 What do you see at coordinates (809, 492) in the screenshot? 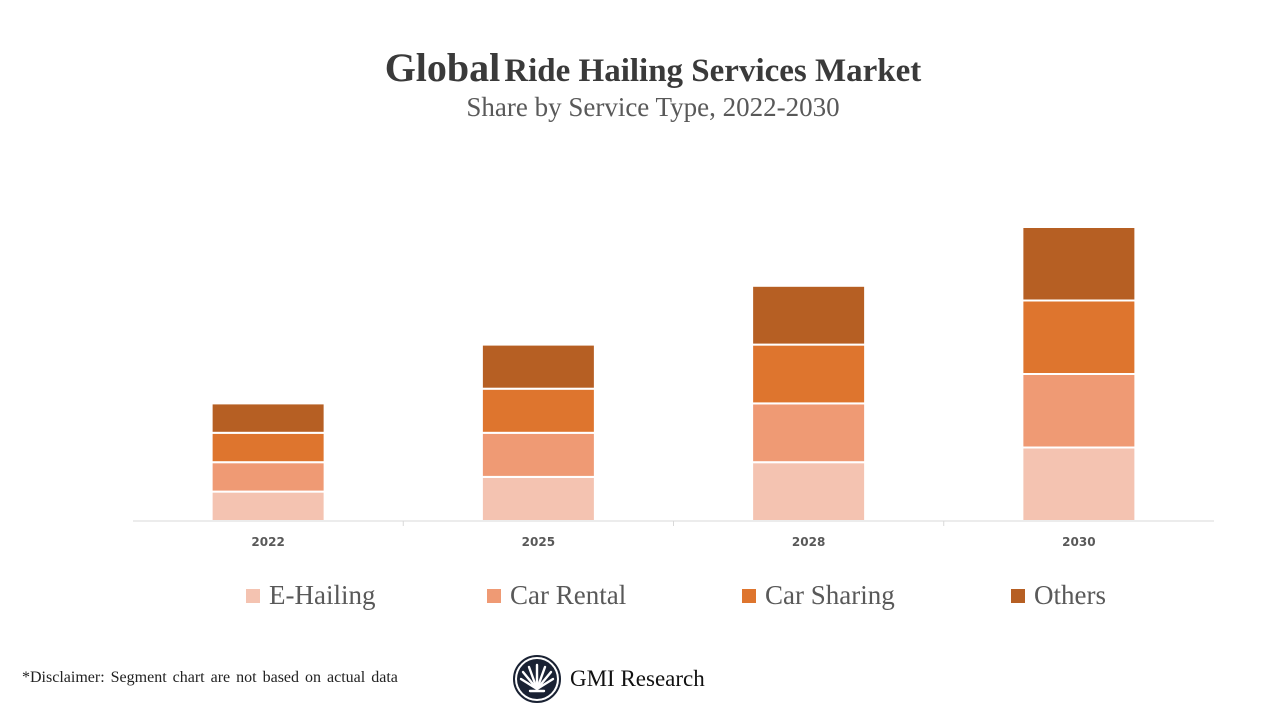
I see `bar-segment-e-hailing-2028` at bounding box center [809, 492].